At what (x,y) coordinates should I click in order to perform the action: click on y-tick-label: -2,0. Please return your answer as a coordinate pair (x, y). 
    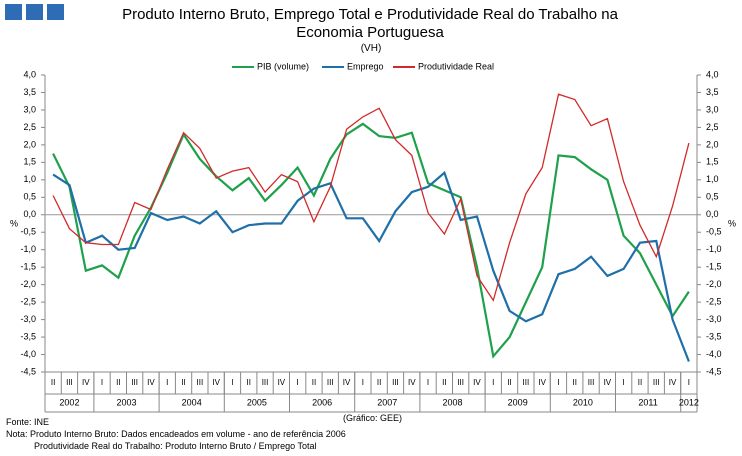
    Looking at the image, I should click on (28, 284).